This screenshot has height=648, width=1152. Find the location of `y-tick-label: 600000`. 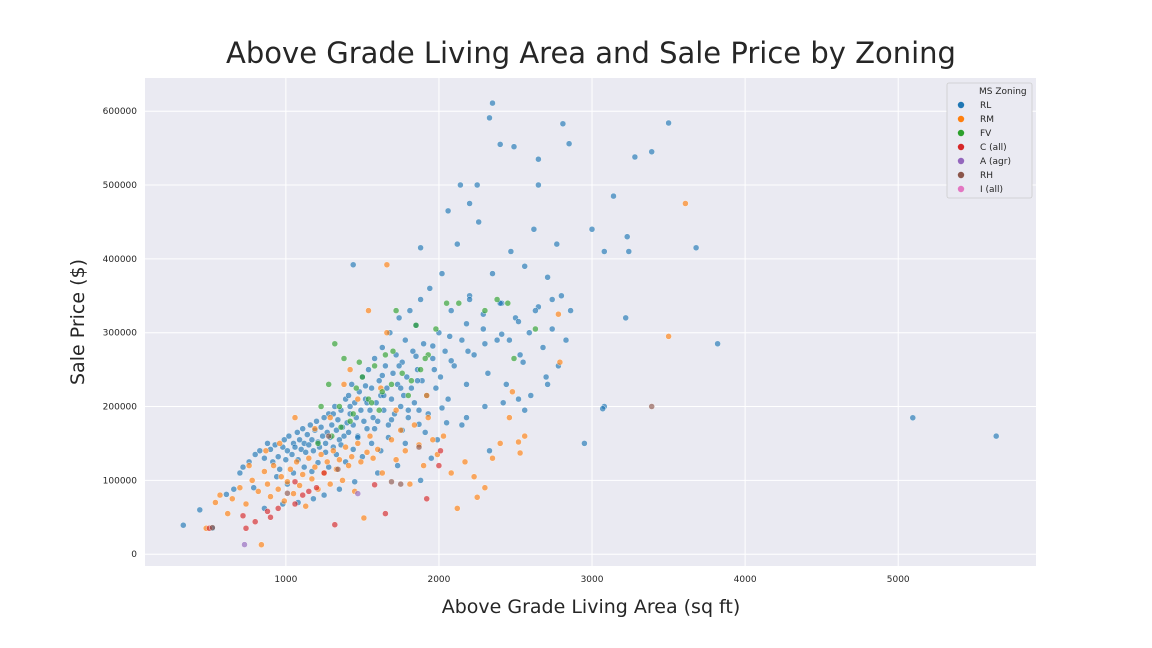

y-tick-label: 600000 is located at coordinates (120, 112).